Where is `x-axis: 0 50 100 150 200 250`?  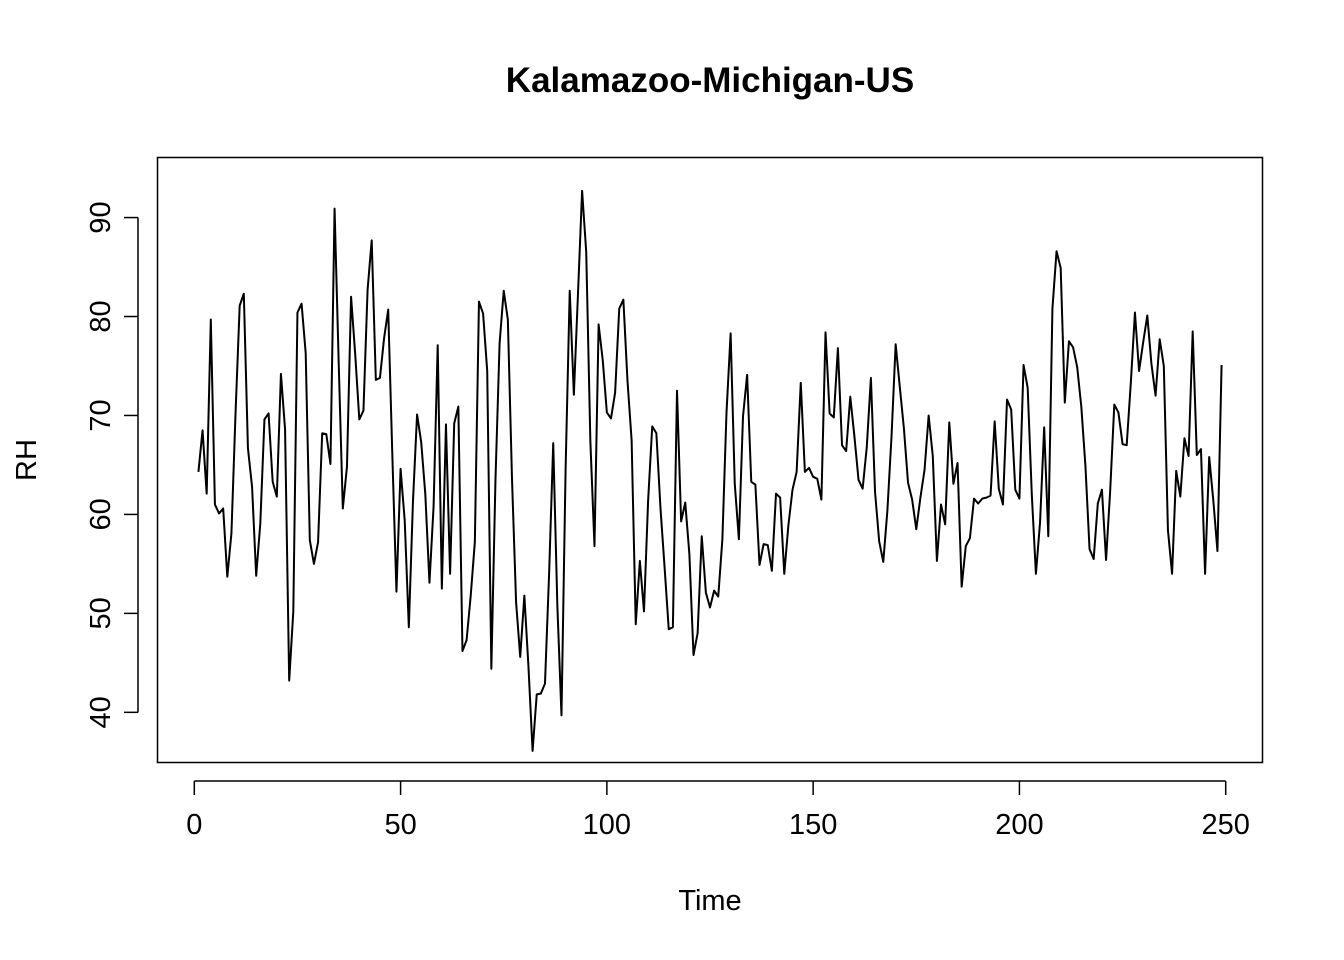 x-axis: 0 50 100 150 200 250 is located at coordinates (718, 810).